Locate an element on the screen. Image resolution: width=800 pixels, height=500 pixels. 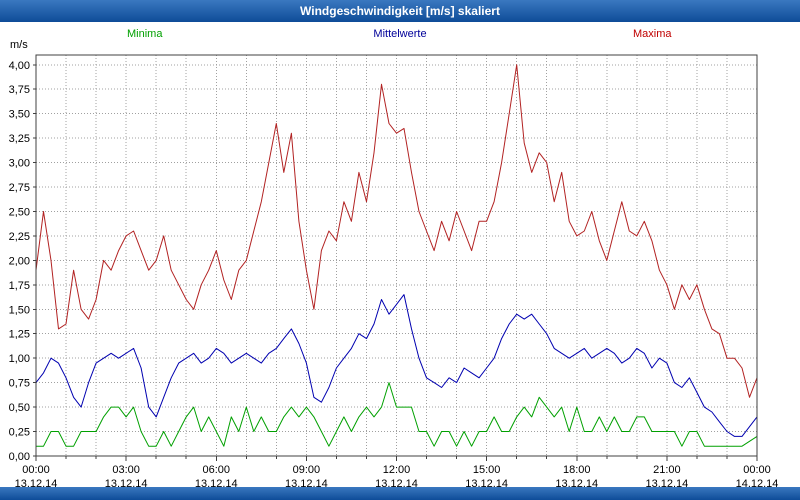
x-tick-time-label: 03:00 is located at coordinates (126, 470).